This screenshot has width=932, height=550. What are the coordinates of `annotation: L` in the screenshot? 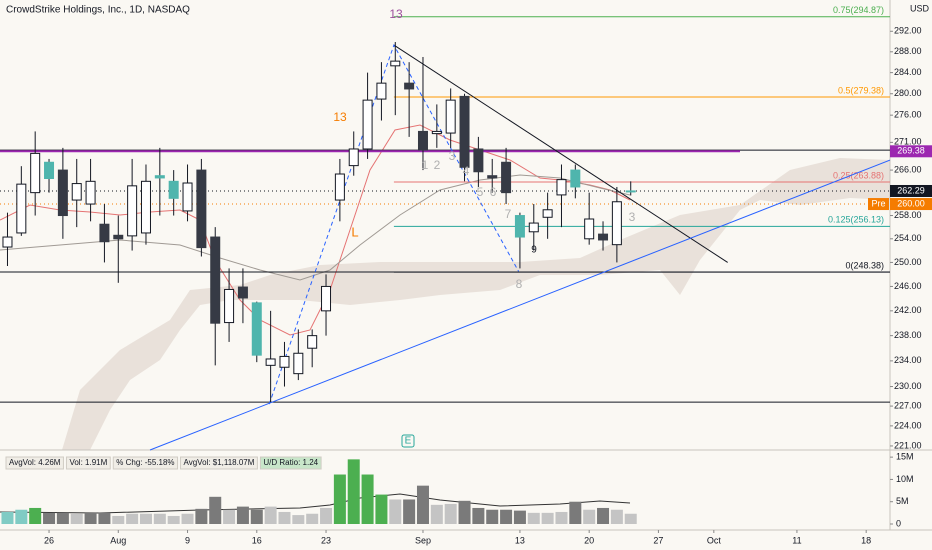 It's located at (354, 231).